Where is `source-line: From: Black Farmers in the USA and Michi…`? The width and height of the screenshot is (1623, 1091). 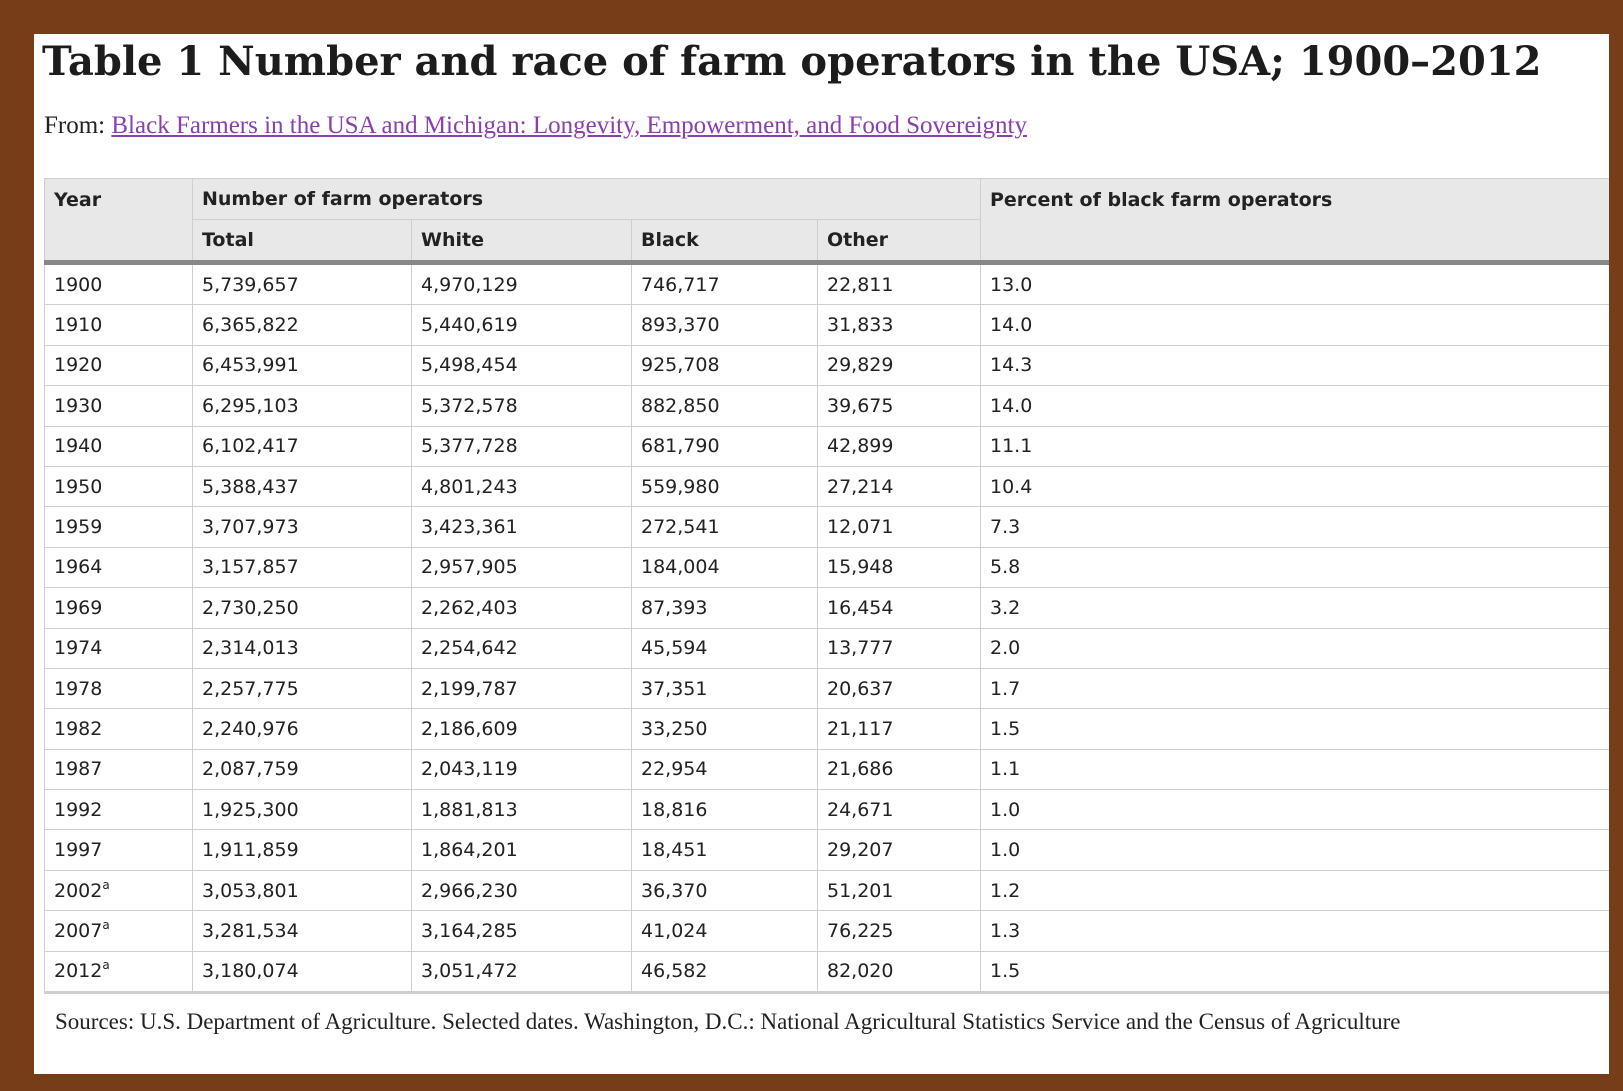
source-line: From: Black Farmers in the USA and Michi… is located at coordinates (535, 126).